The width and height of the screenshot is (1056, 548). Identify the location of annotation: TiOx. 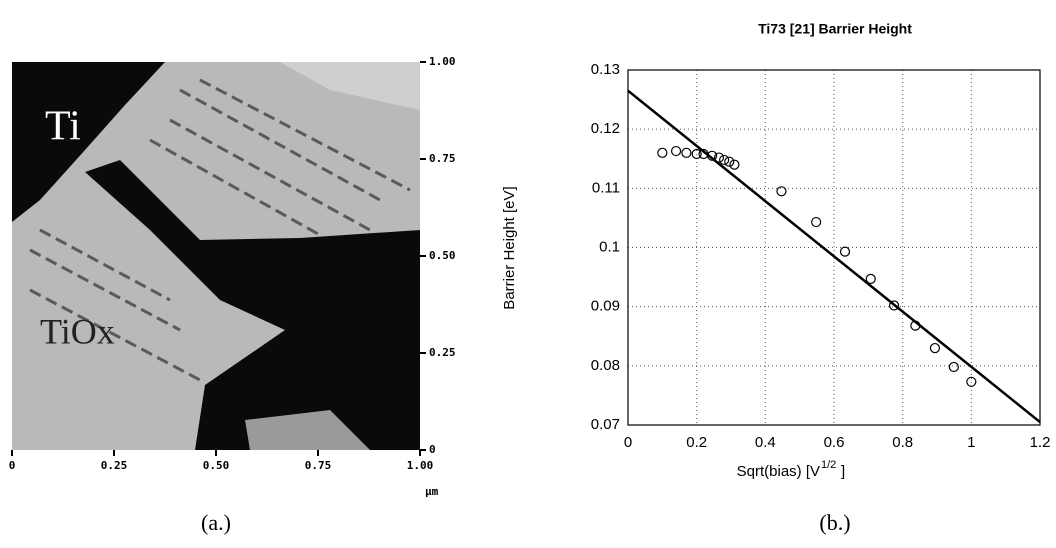
(77, 331).